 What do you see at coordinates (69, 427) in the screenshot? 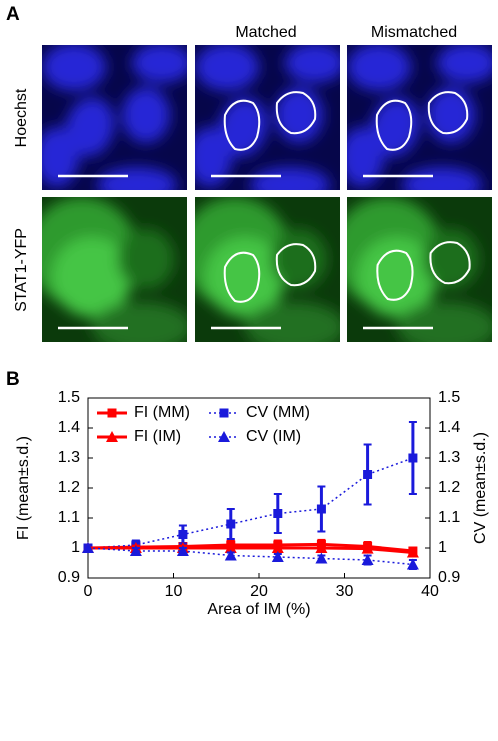
I see `y-tick-label: 1.4` at bounding box center [69, 427].